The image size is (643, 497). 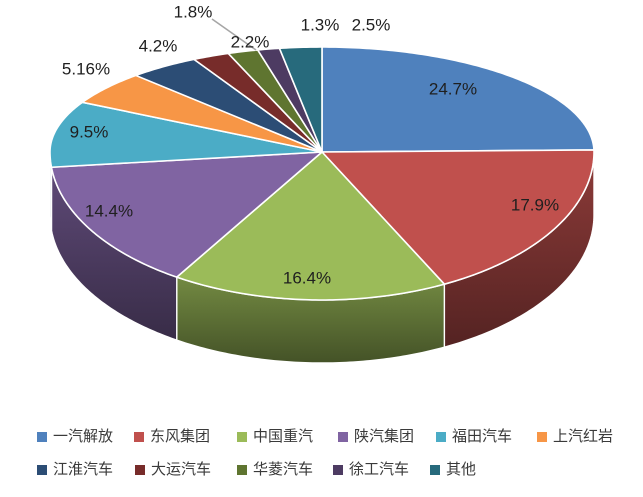 I want to click on legend-item-4: 福田汽车, so click(x=474, y=437).